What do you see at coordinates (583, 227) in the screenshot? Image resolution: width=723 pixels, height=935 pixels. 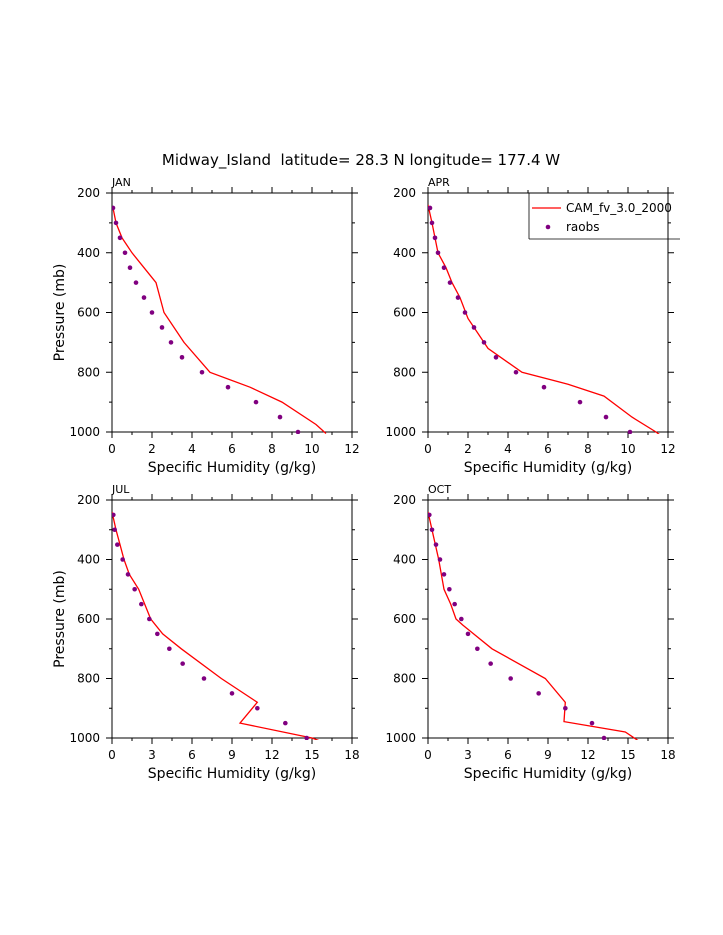 I see `legend-obs-label: raobs` at bounding box center [583, 227].